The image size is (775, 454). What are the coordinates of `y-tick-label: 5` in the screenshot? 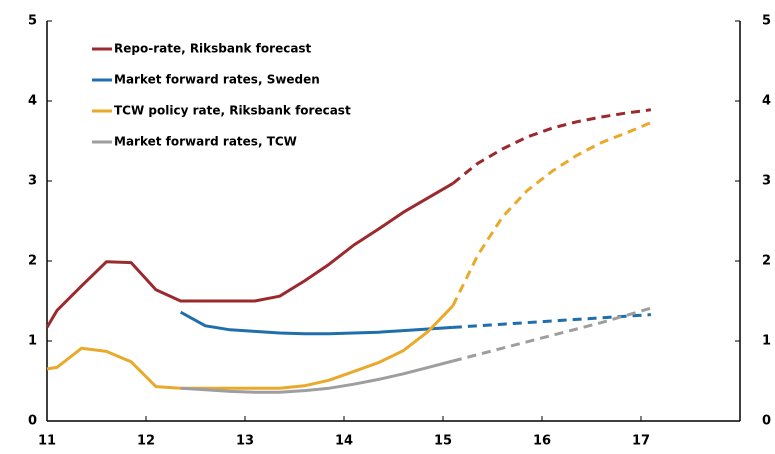 It's located at (32, 21).